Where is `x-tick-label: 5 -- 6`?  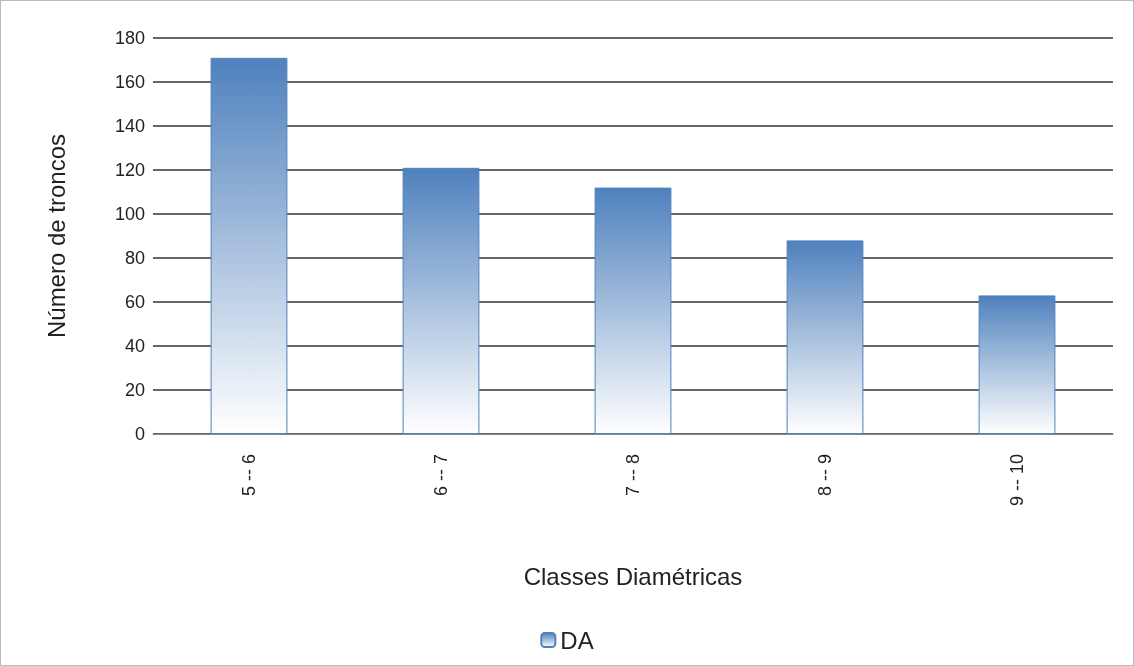
x-tick-label: 5 -- 6 is located at coordinates (249, 475).